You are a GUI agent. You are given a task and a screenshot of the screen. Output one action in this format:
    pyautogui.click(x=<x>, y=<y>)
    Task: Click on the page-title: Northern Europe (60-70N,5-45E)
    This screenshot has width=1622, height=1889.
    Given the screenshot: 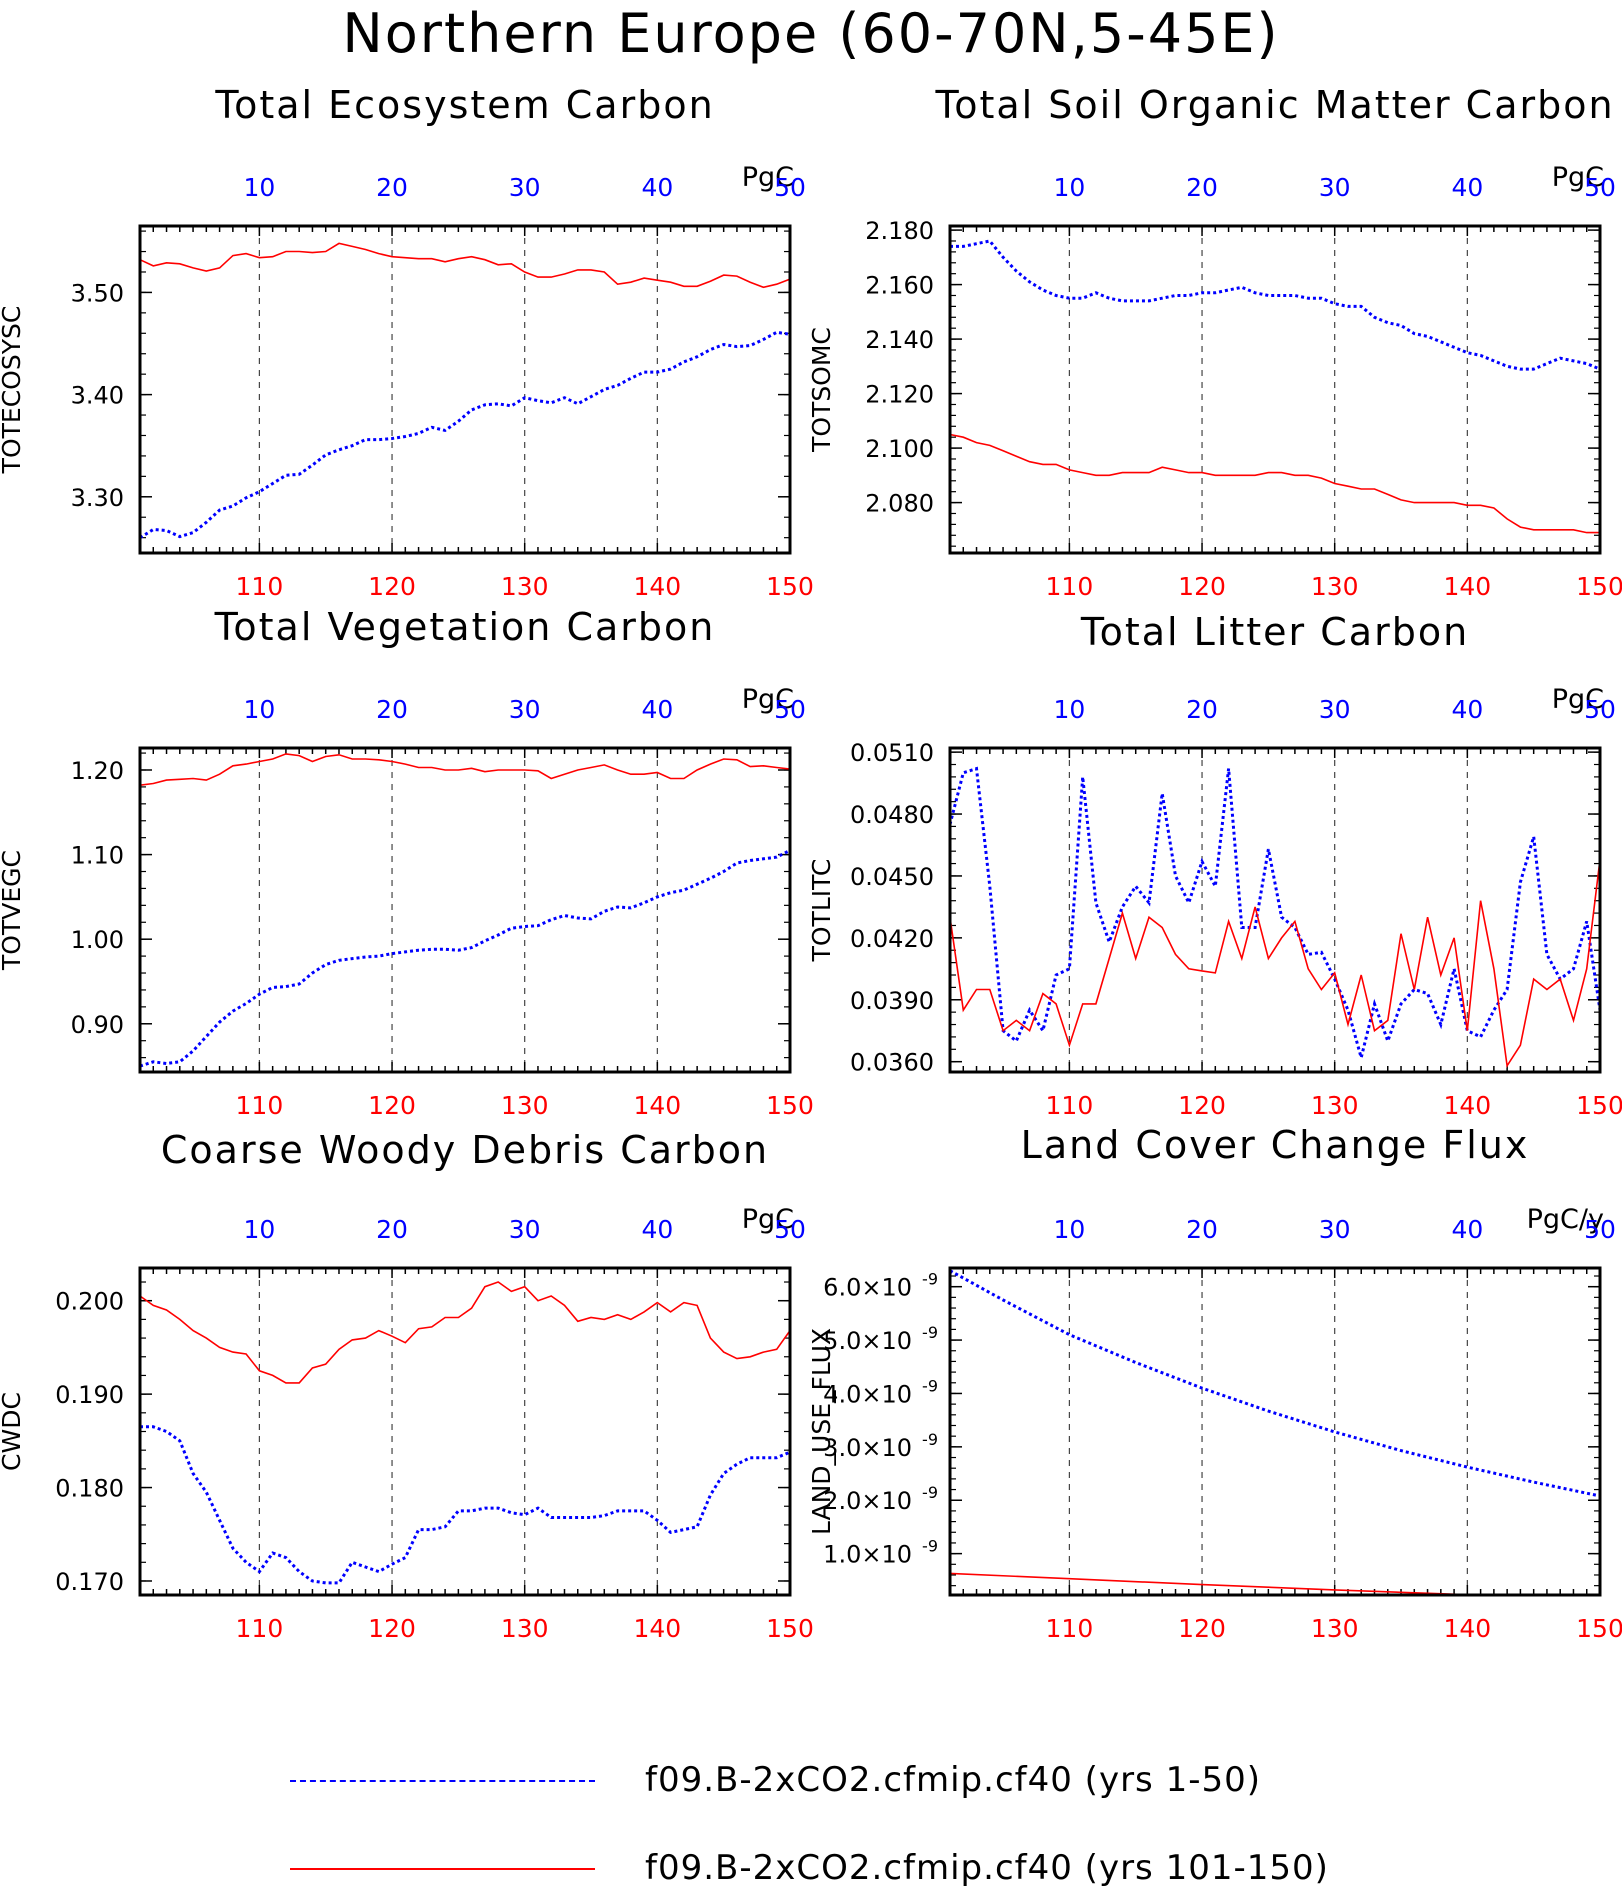 What is the action you would take?
    pyautogui.click(x=811, y=33)
    